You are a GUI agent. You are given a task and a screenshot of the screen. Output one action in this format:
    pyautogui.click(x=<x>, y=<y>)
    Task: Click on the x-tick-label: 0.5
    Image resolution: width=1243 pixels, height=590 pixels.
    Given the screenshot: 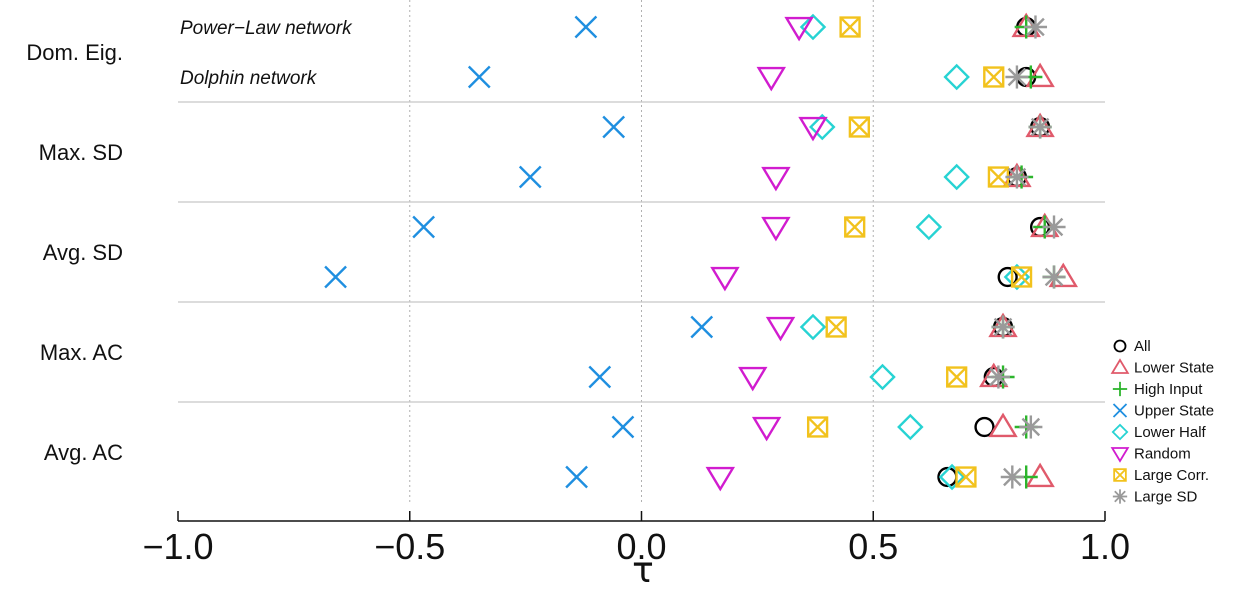 What is the action you would take?
    pyautogui.click(x=873, y=546)
    